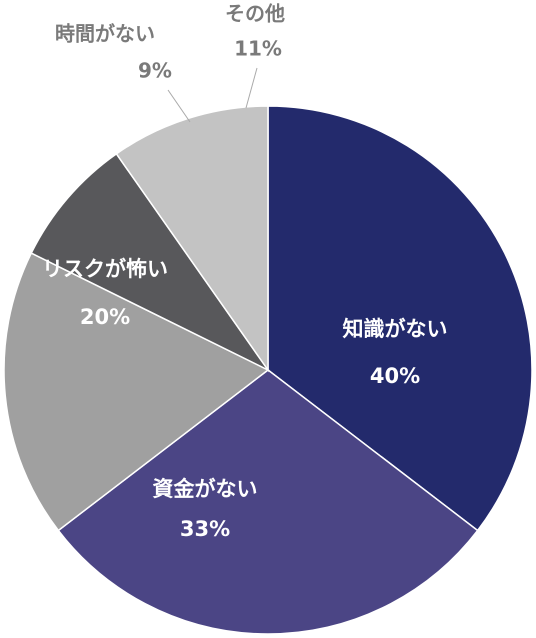  Describe the element at coordinates (395, 329) in the screenshot. I see `category-label: 知識がない` at that location.